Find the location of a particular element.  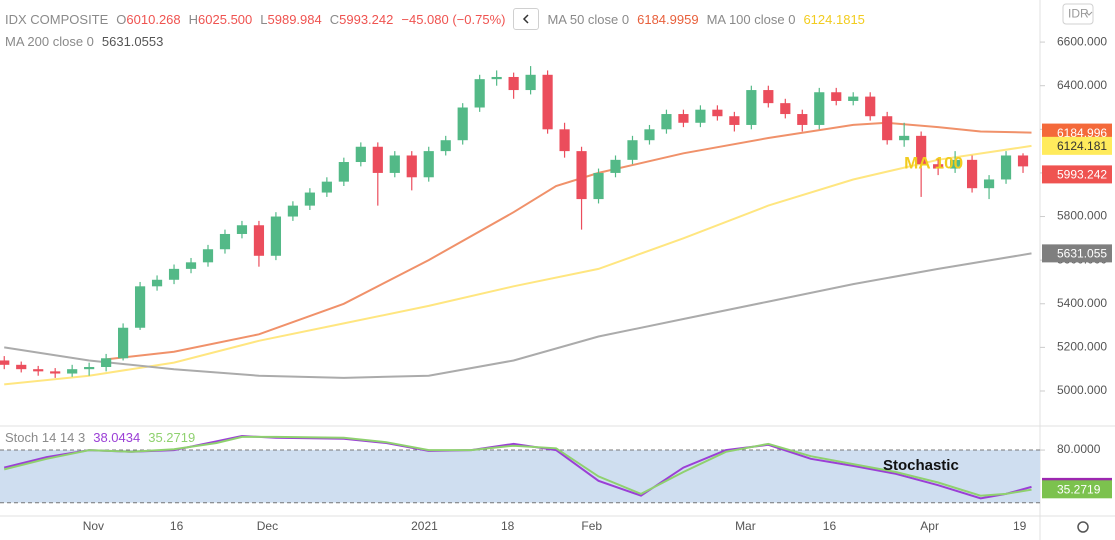

collapse-icon is located at coordinates (526, 19).